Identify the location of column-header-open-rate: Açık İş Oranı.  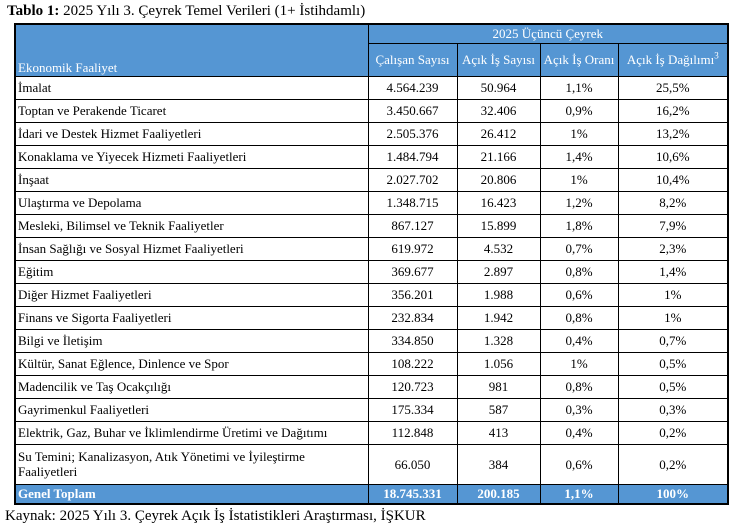
(579, 59).